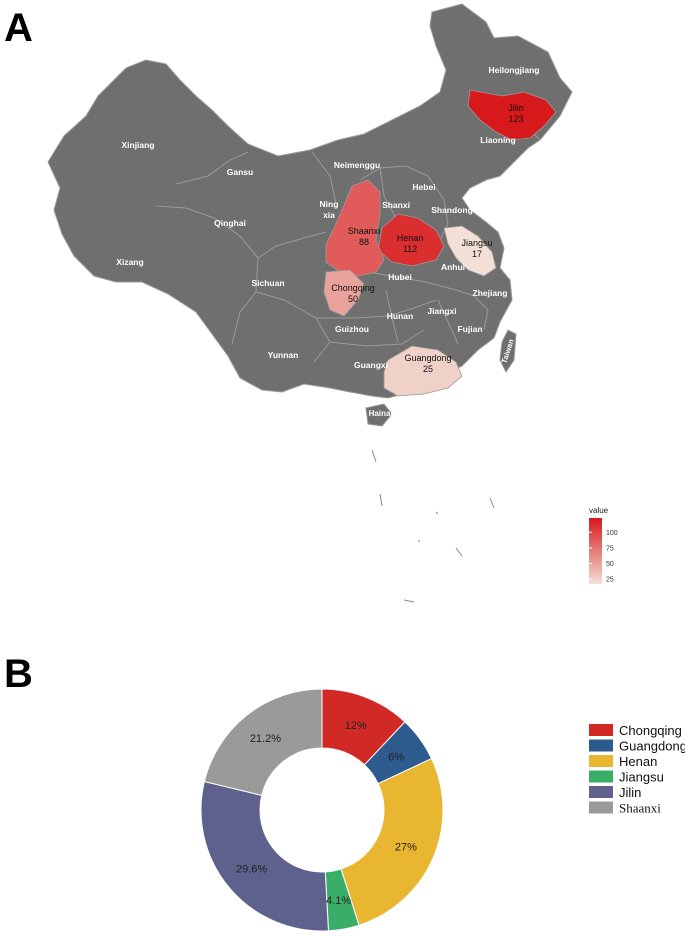 This screenshot has width=685, height=936. Describe the element at coordinates (652, 746) in the screenshot. I see `legend-label-guangdong: Guangdong` at that location.